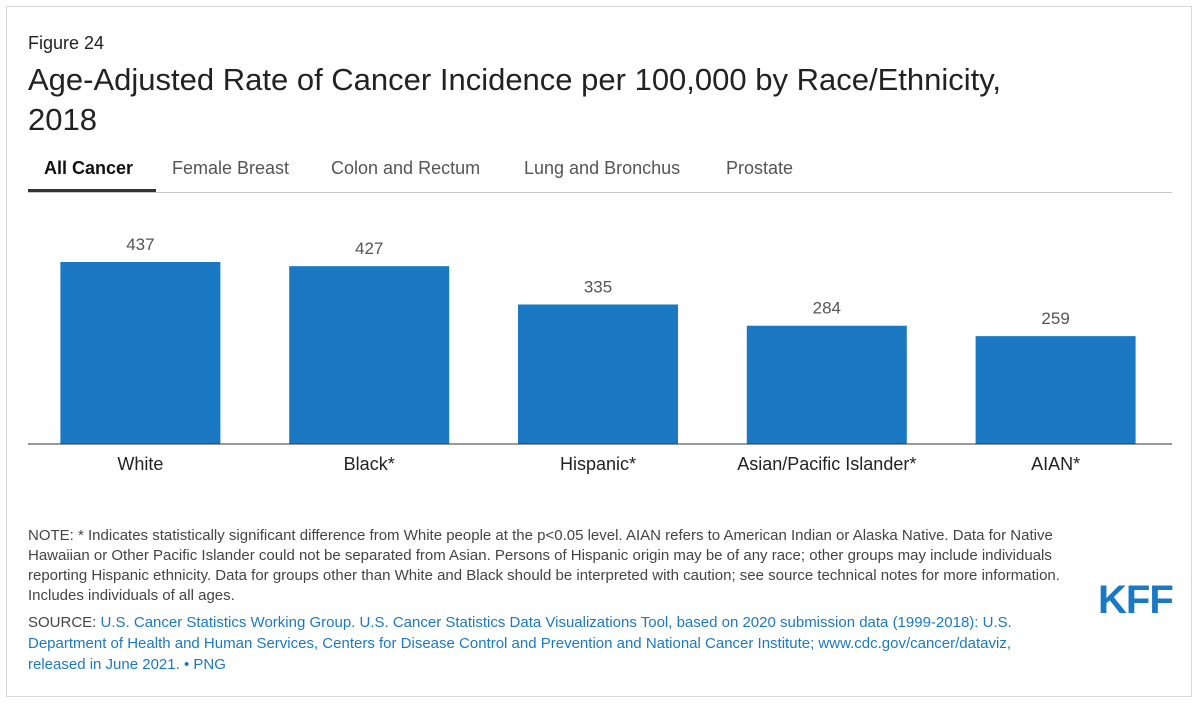  What do you see at coordinates (369, 248) in the screenshot?
I see `data-label-1: 427` at bounding box center [369, 248].